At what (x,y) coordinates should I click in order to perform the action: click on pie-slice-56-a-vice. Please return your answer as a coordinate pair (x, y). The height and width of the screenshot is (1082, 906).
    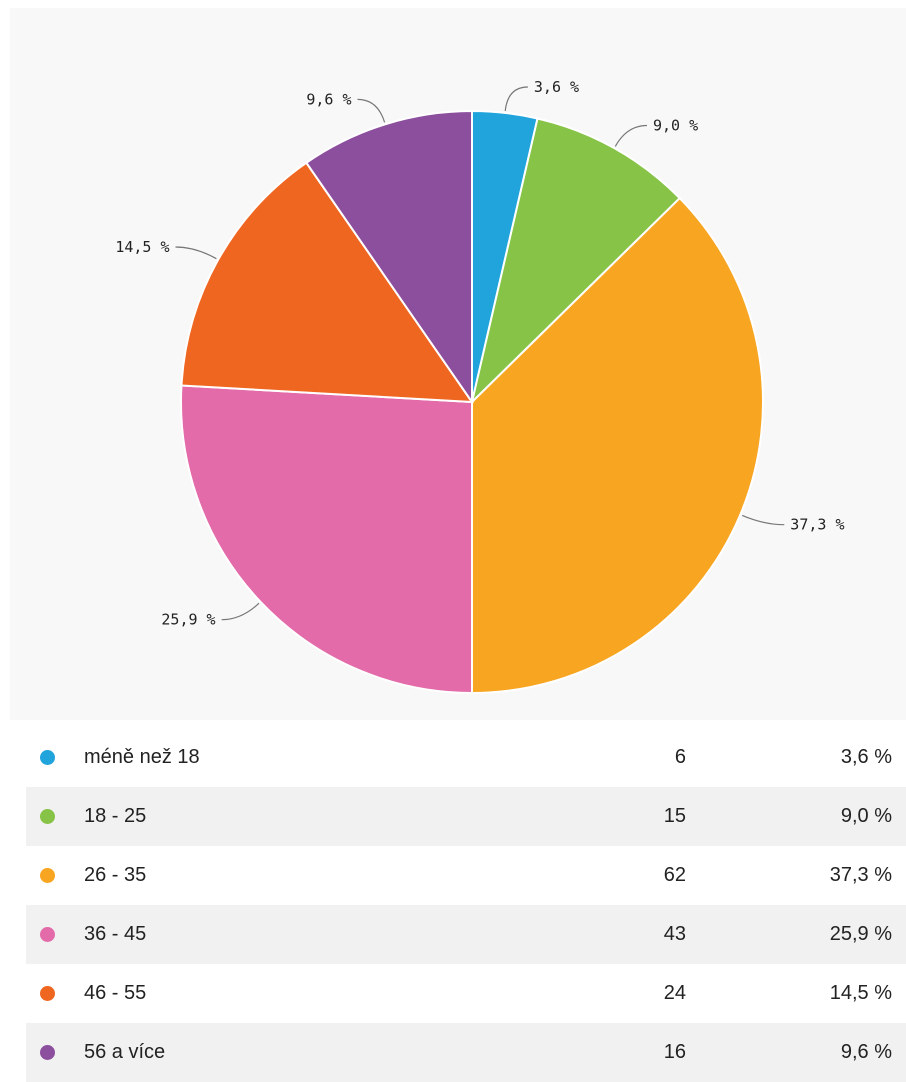
    Looking at the image, I should click on (388, 257).